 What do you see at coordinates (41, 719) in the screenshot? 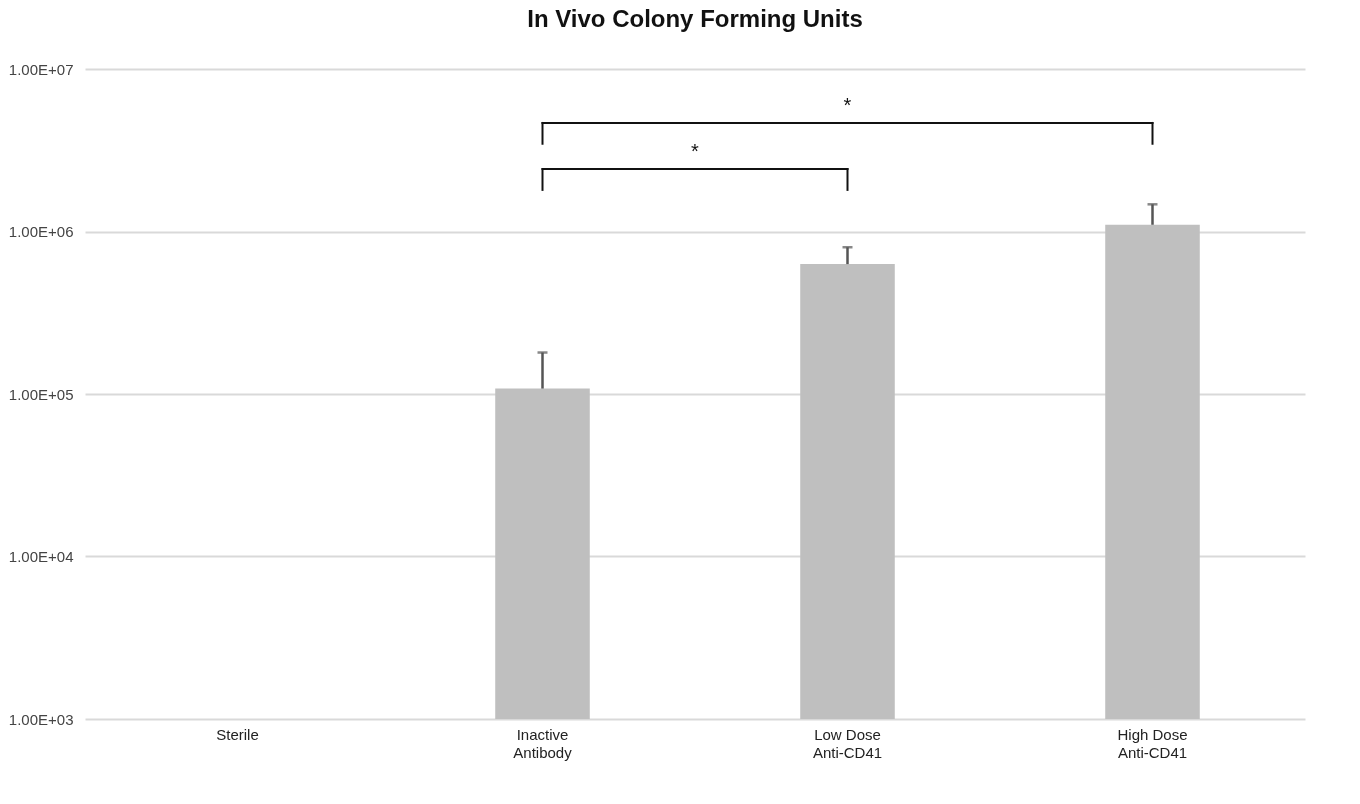
I see `y-tick-label: 1.00E+03` at bounding box center [41, 719].